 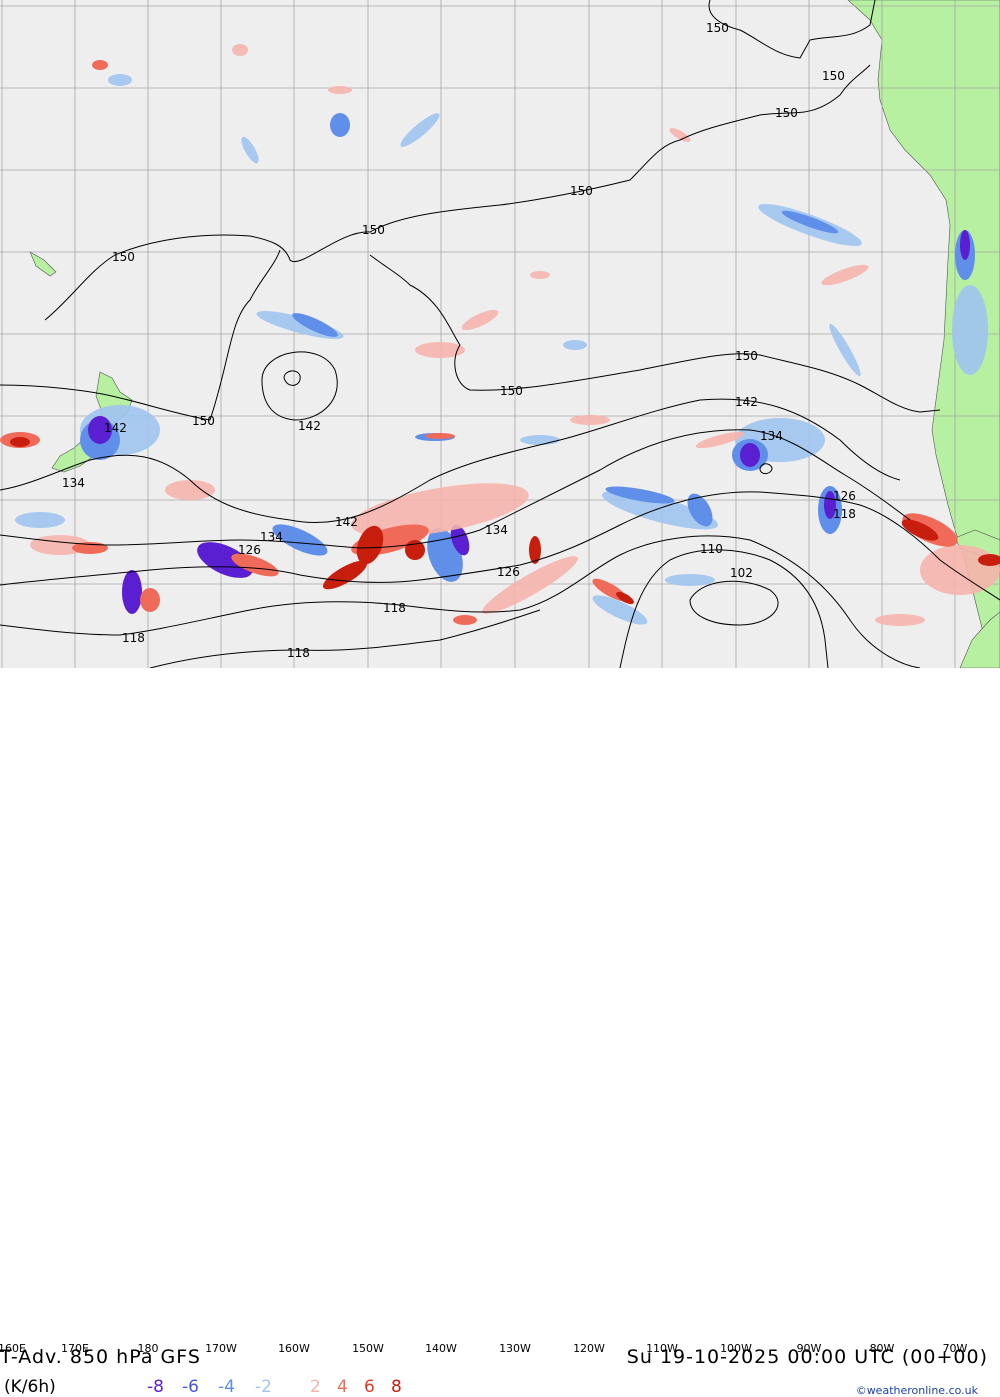 What do you see at coordinates (263, 1387) in the screenshot?
I see `legend-item: -2` at bounding box center [263, 1387].